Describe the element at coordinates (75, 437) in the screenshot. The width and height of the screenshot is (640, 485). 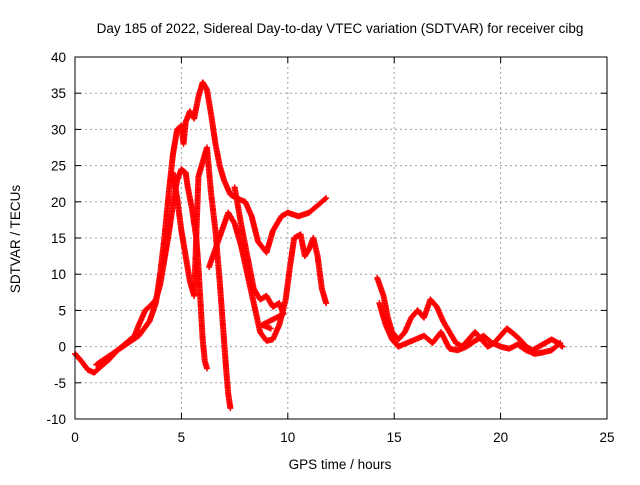
I see `x-tick-label: 0` at that location.